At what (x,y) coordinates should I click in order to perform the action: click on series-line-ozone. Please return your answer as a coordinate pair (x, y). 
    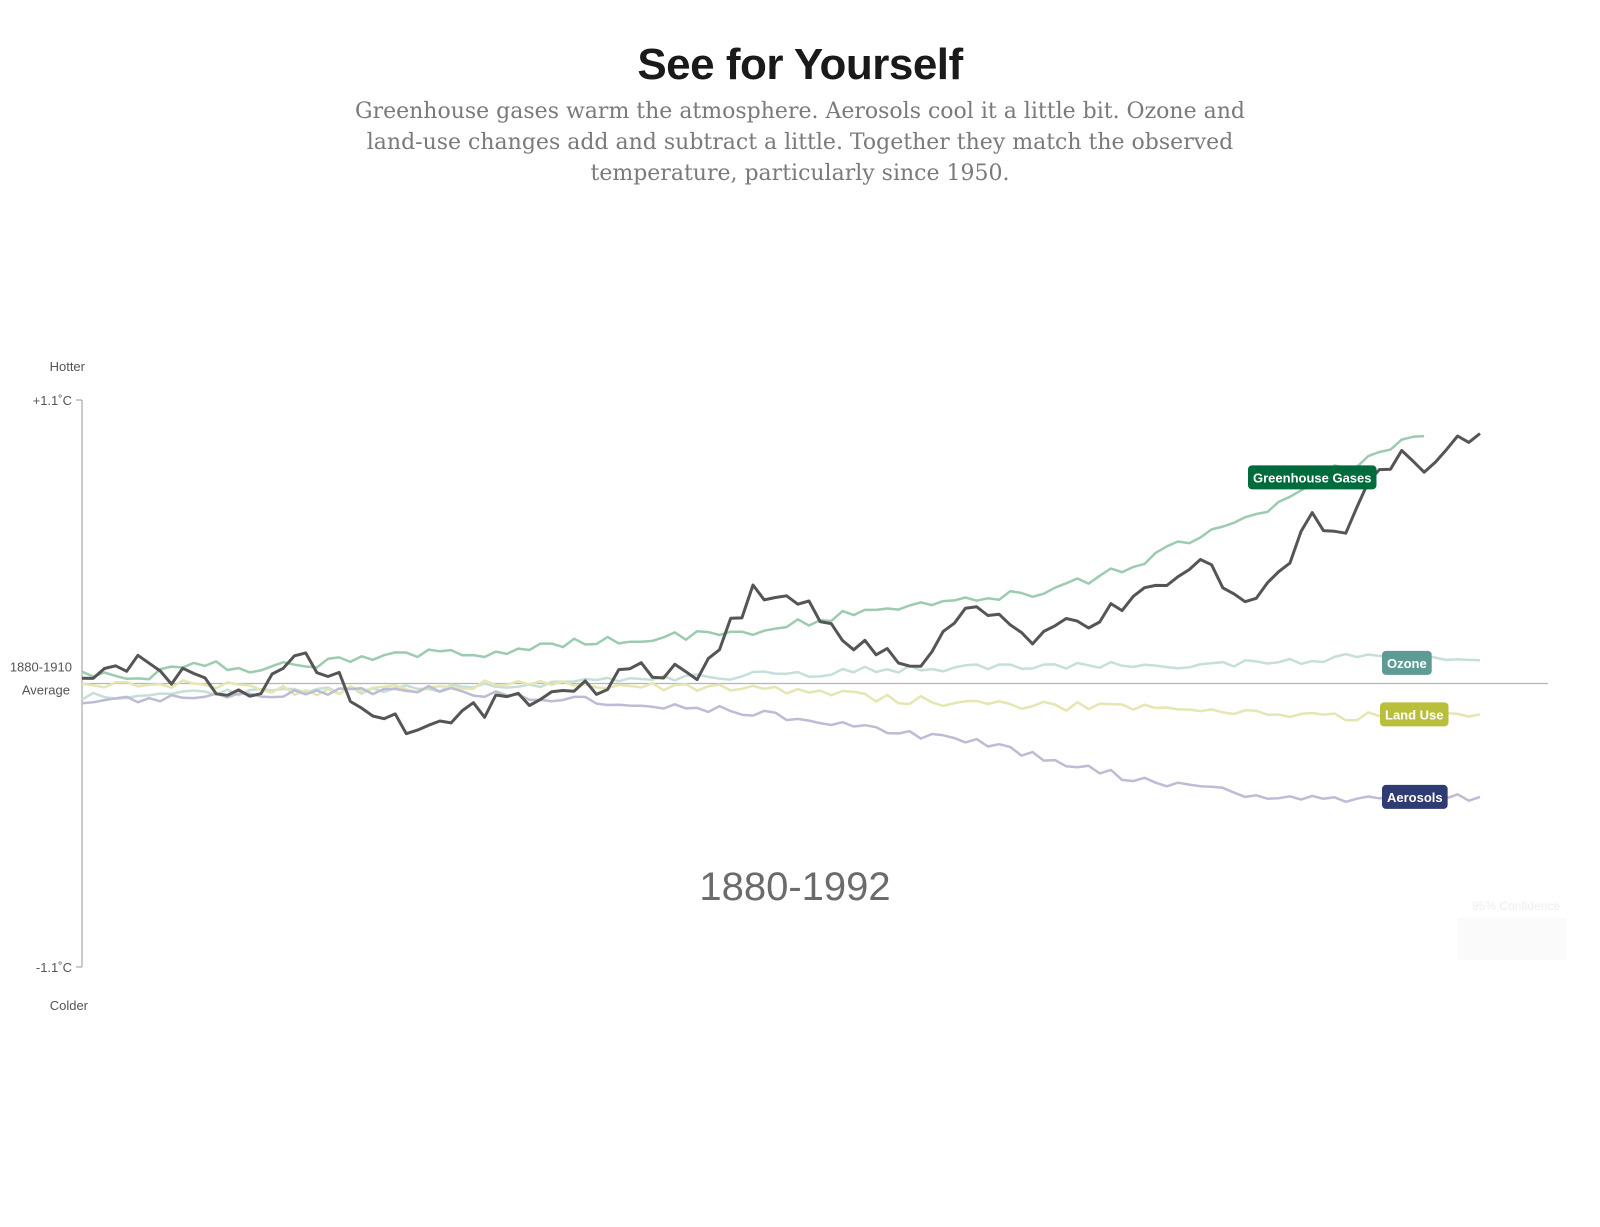
    Looking at the image, I should click on (781, 676).